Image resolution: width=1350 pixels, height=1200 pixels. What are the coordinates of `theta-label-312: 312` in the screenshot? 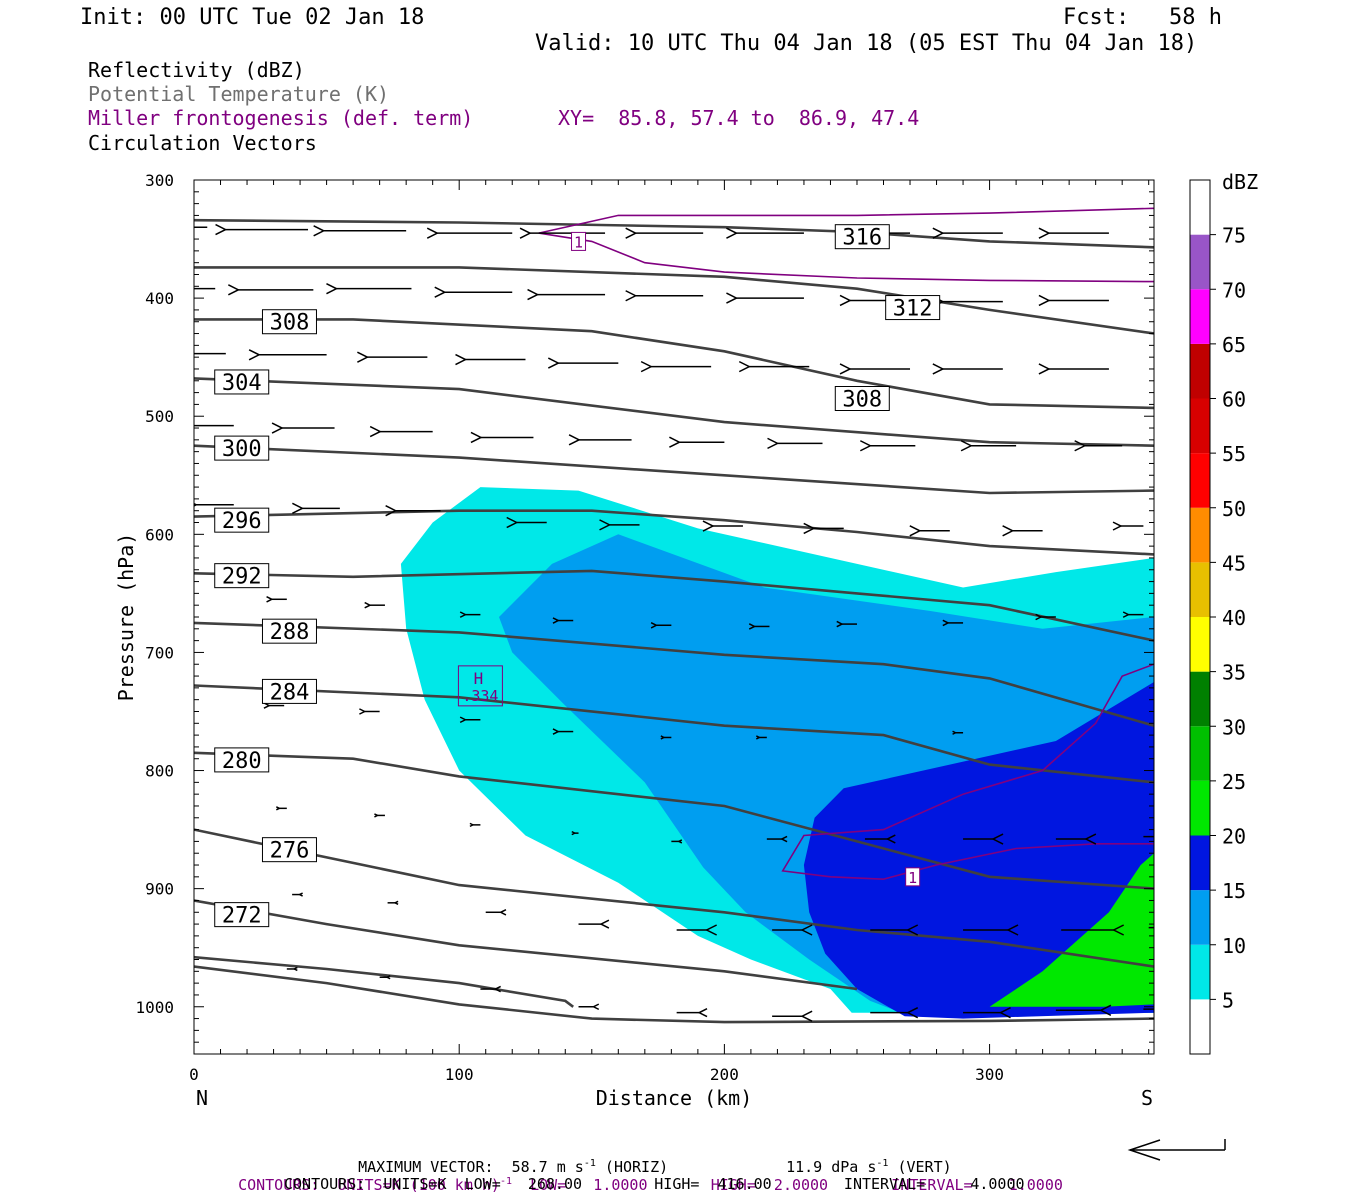 It's located at (913, 308).